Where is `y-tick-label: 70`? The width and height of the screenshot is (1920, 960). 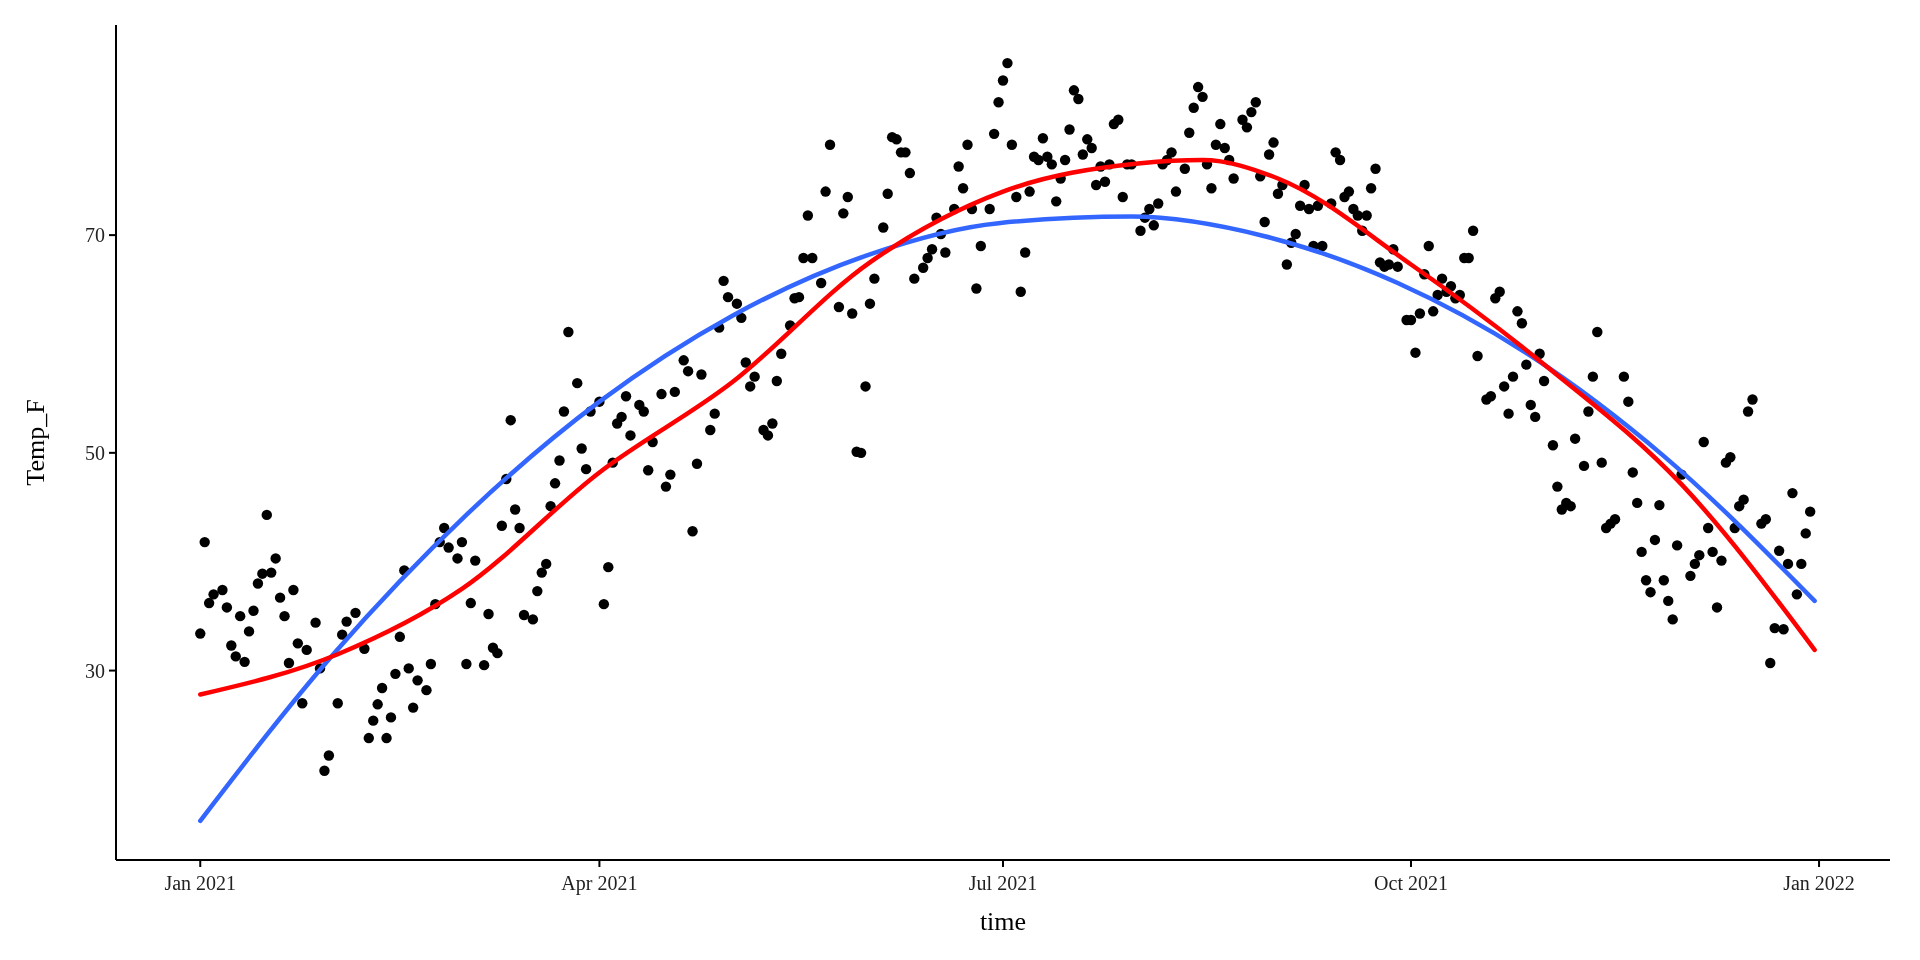 y-tick-label: 70 is located at coordinates (95, 235).